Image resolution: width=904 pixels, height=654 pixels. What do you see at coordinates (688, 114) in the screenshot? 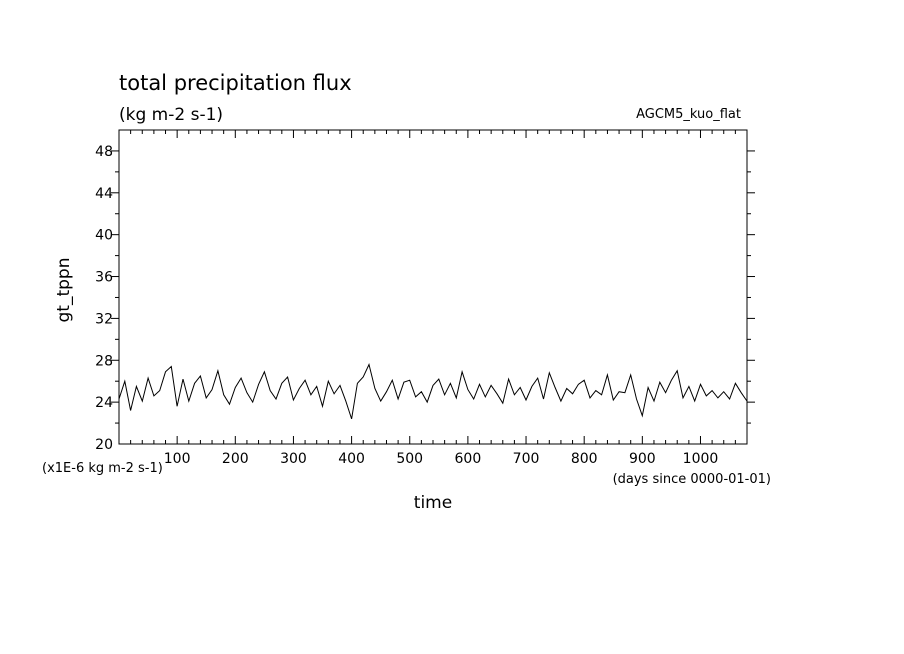
I see `chart-annotation: AGCM5_kuo_flat` at bounding box center [688, 114].